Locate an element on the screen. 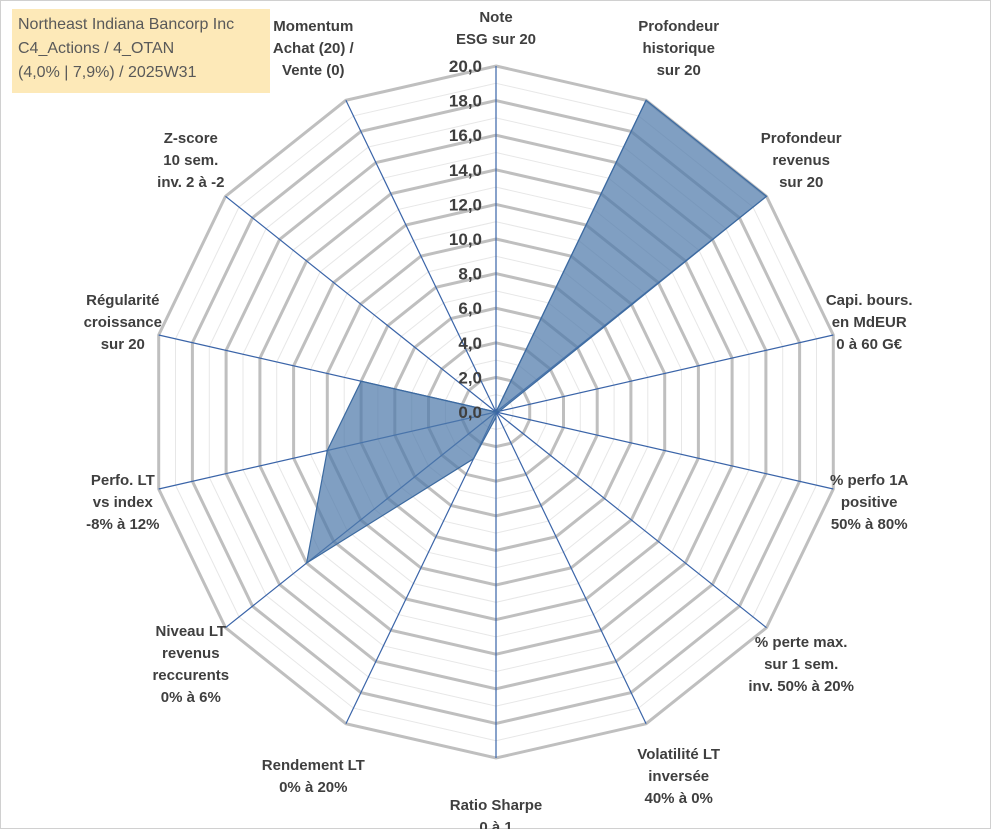 This screenshot has height=829, width=991. axis-label-line: reccurents is located at coordinates (190, 675).